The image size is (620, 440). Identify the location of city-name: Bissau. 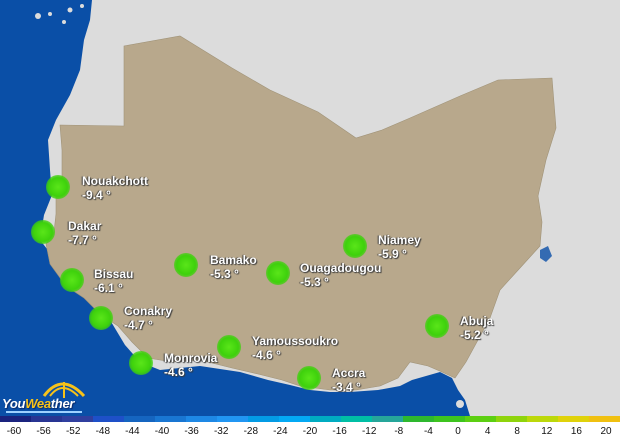
(114, 274).